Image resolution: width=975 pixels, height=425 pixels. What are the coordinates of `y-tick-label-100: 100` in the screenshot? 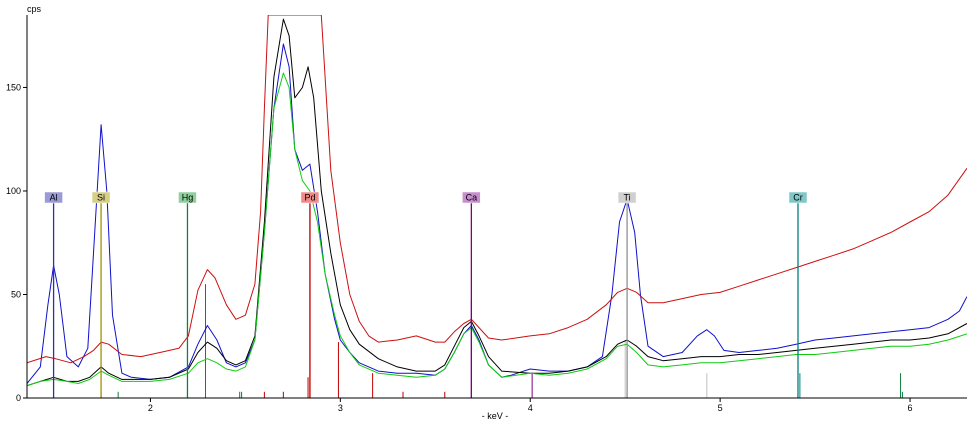 It's located at (13, 191).